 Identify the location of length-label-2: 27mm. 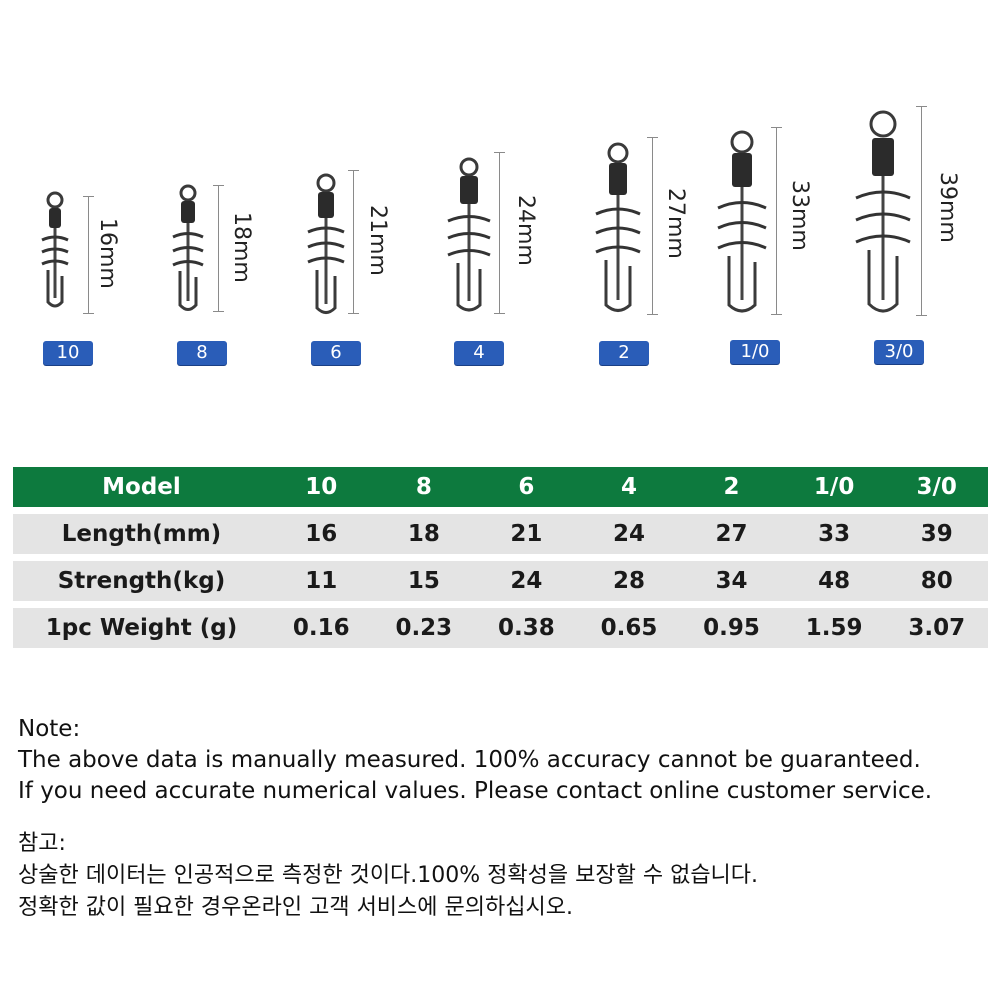
(675, 223).